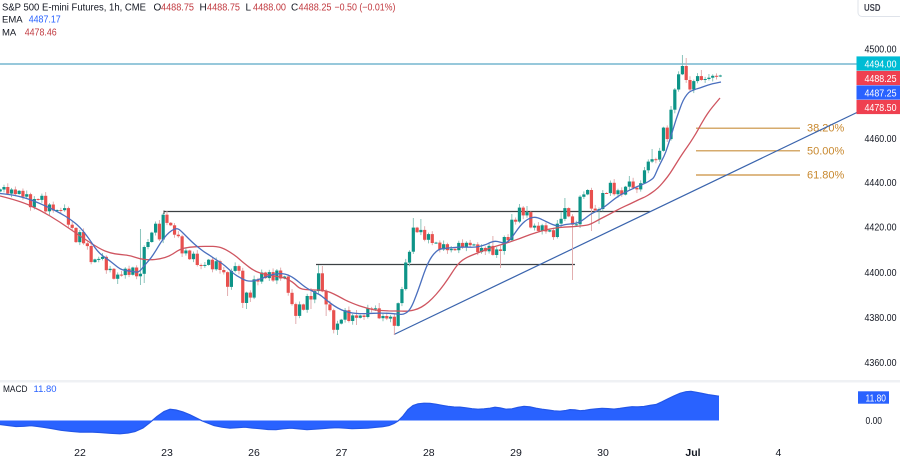  Describe the element at coordinates (692, 453) in the screenshot. I see `svg-text: Jul` at that location.